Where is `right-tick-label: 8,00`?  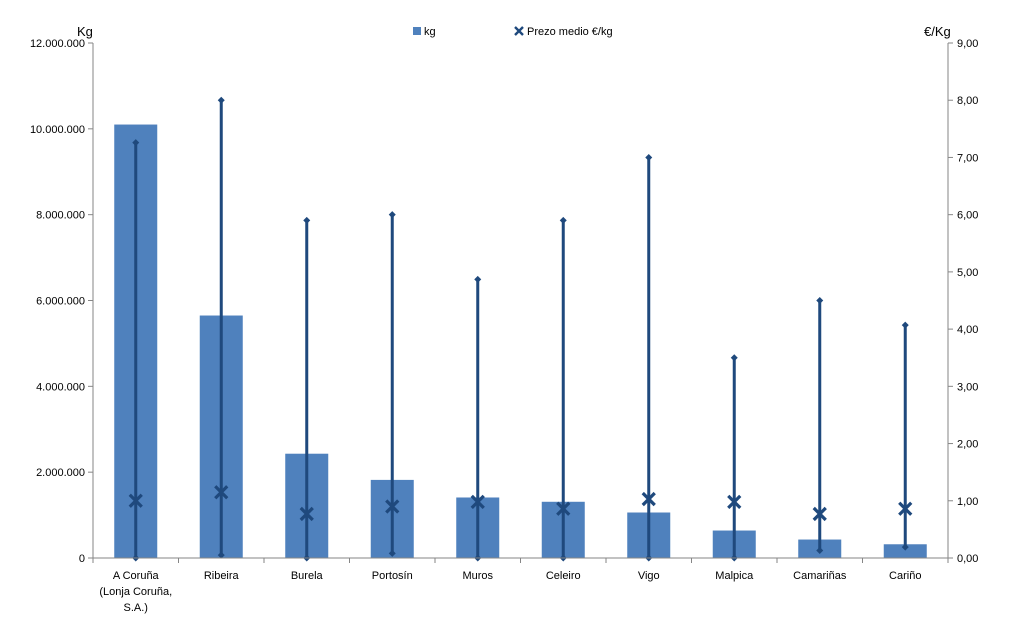 right-tick-label: 8,00 is located at coordinates (967, 101).